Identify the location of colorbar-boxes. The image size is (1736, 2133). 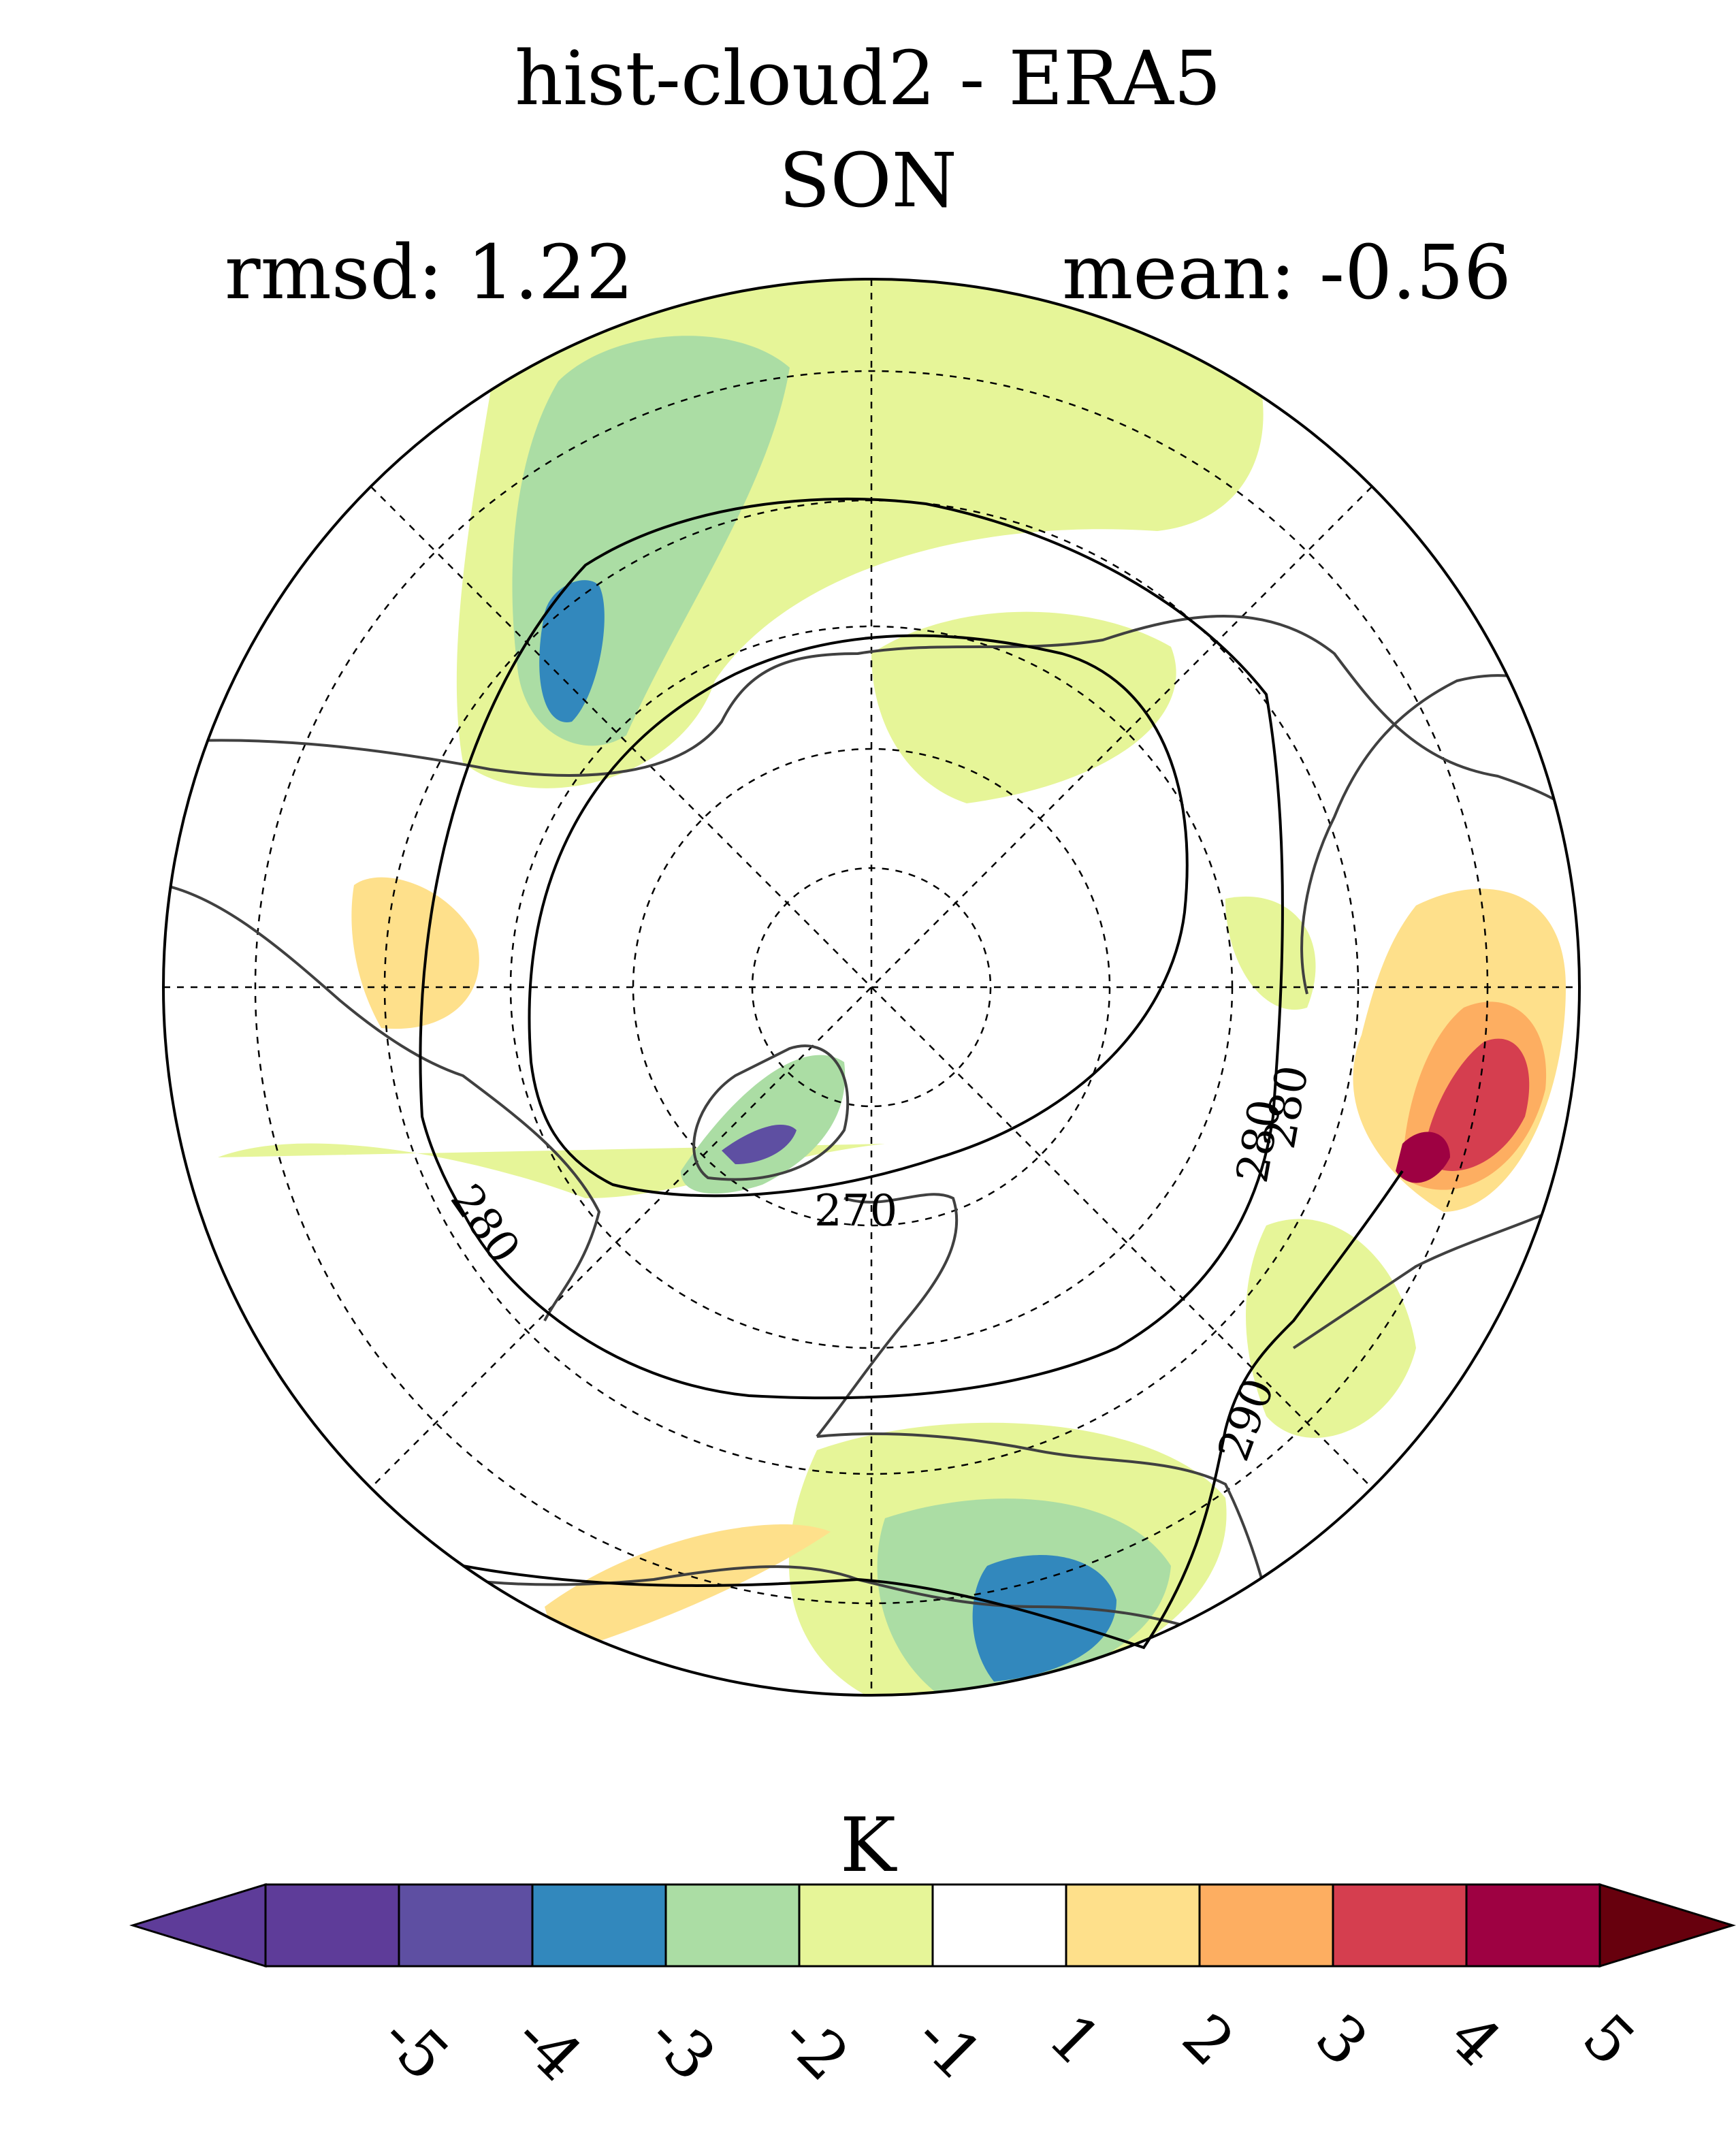
(932, 1925).